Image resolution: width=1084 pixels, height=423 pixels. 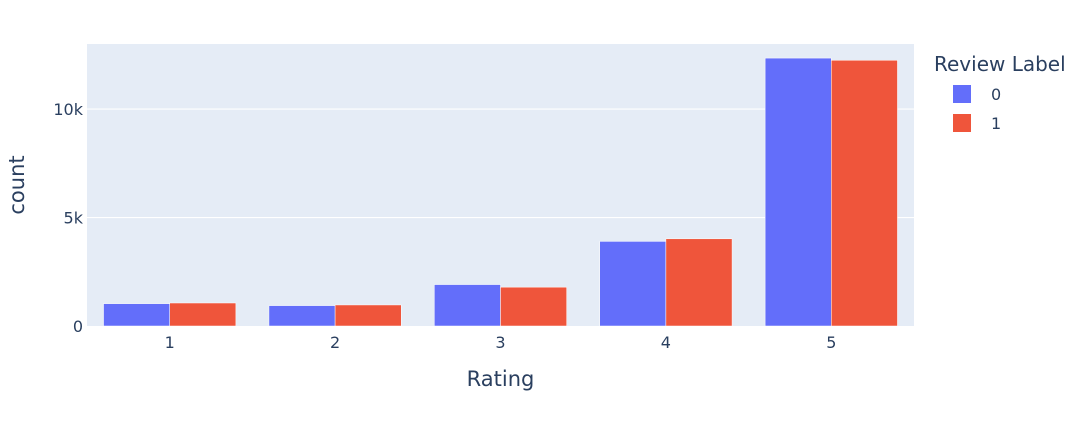 I want to click on y-tick-label: 5k, so click(x=74, y=218).